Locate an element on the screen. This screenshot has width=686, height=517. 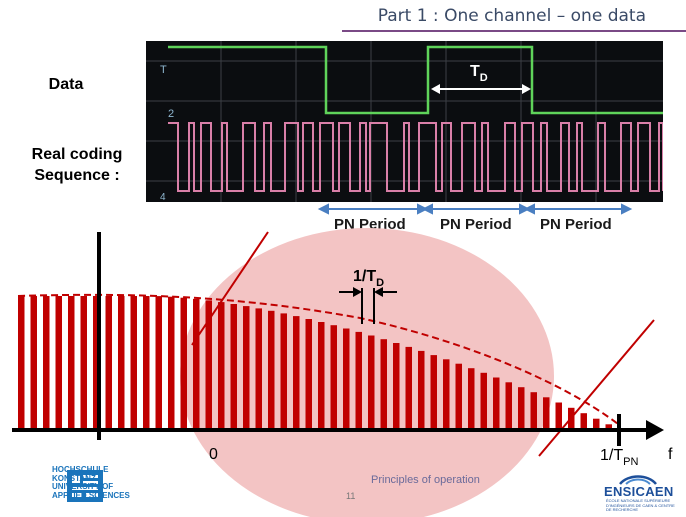
hk-line-1: HOCHSCHULE is located at coordinates (80, 469).